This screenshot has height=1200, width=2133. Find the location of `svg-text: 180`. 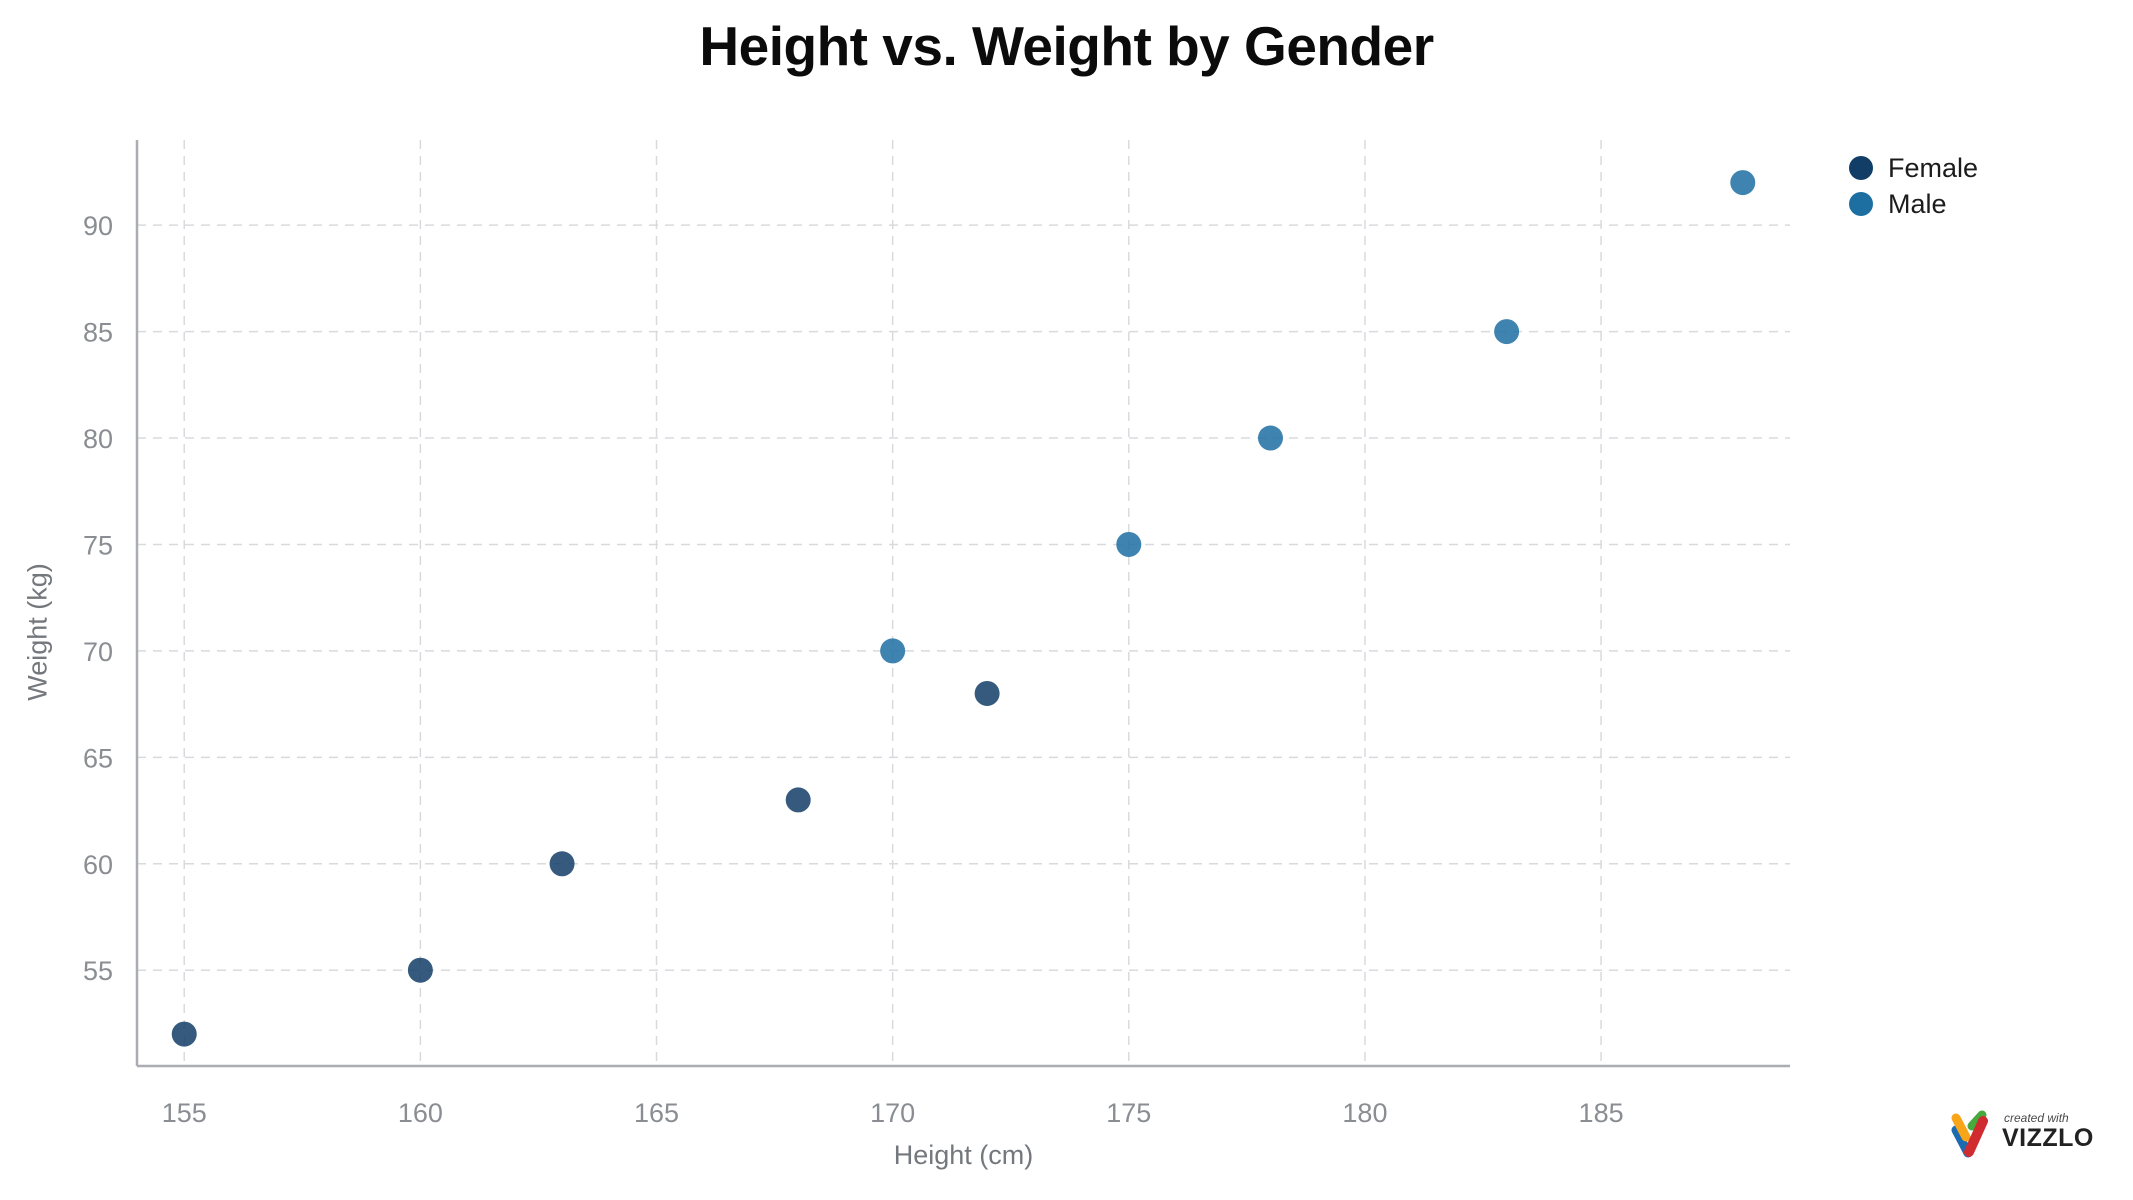

svg-text: 180 is located at coordinates (1364, 1113).